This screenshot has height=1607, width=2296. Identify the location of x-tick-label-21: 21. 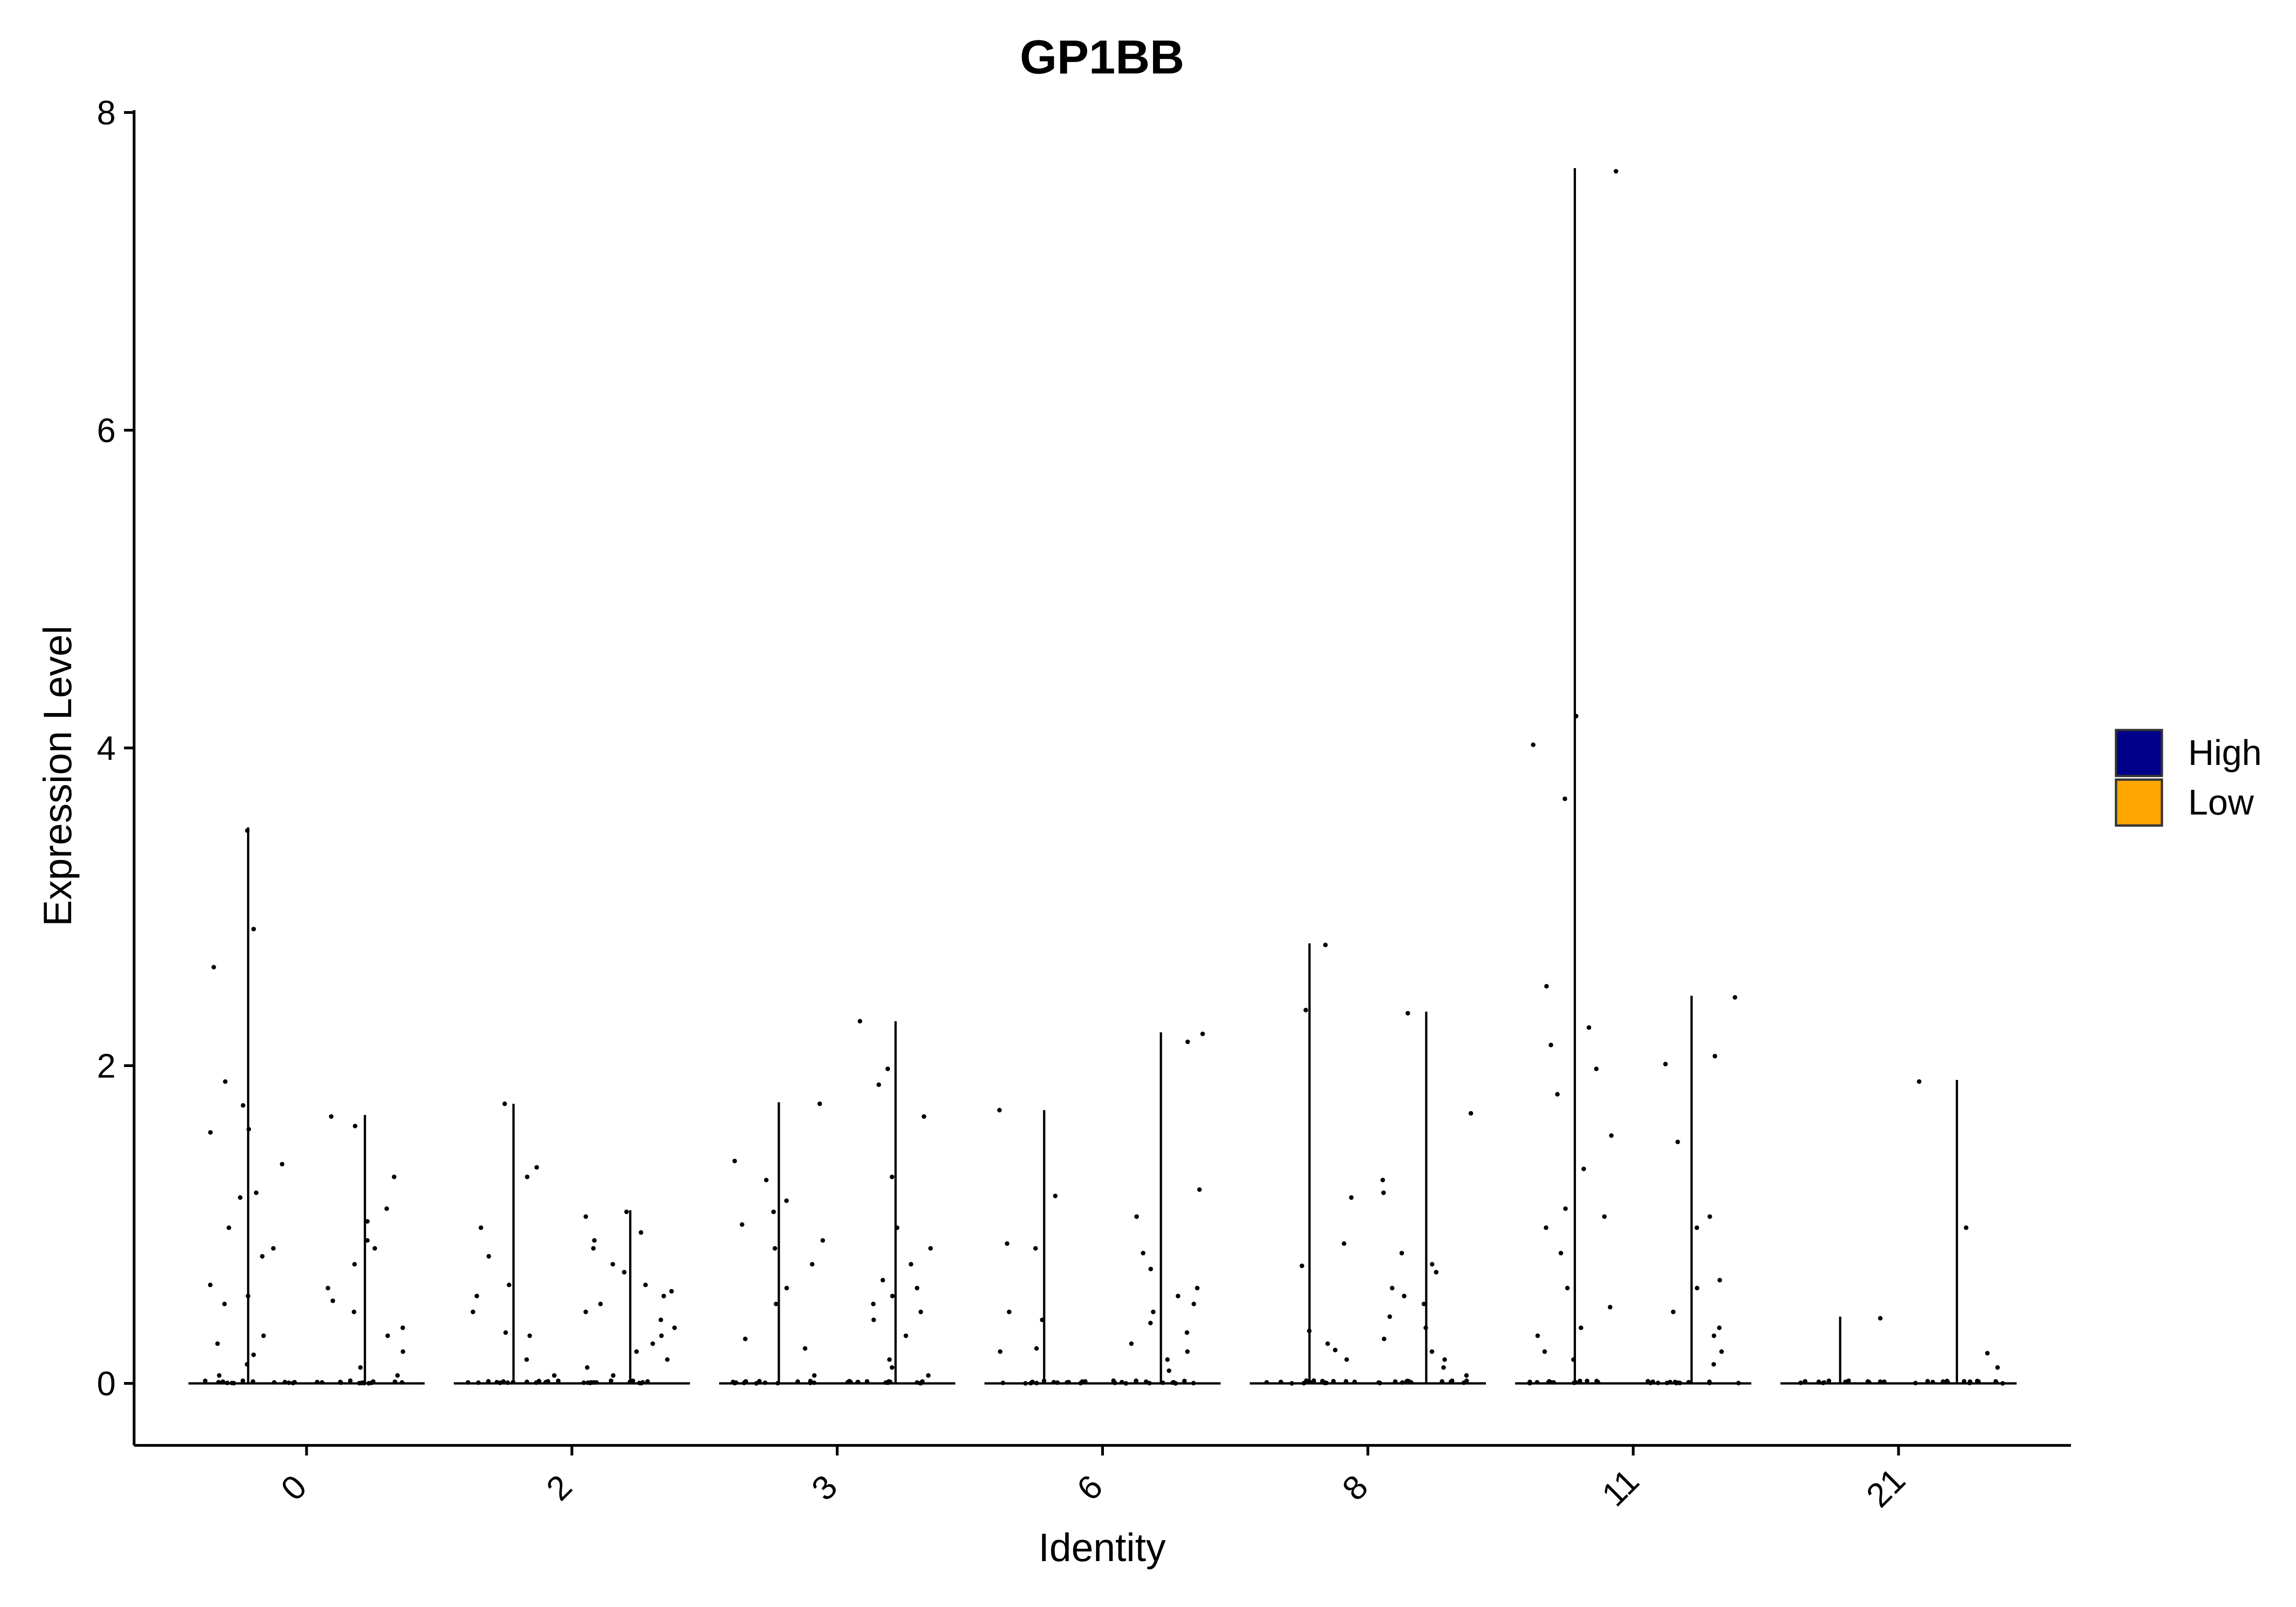
(1886, 1488).